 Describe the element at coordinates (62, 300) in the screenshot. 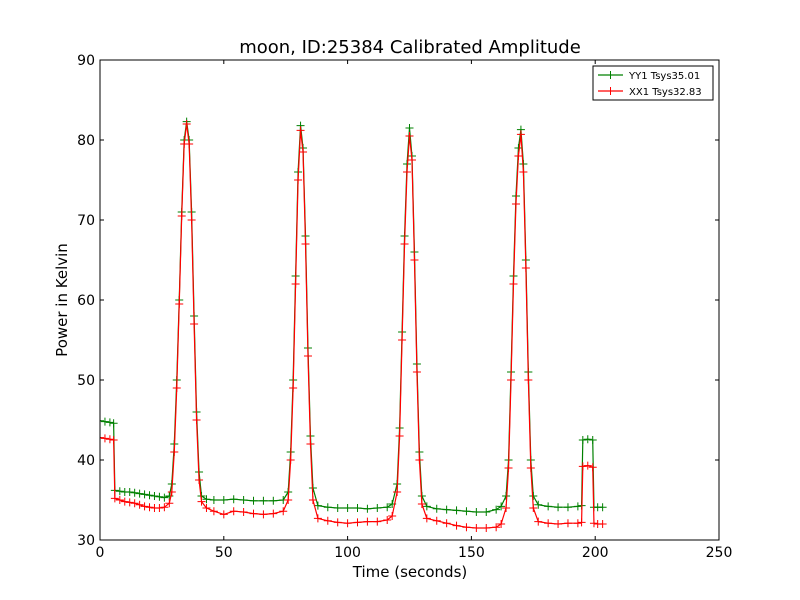

I see `y-axis-label: Power in Kelvin` at that location.